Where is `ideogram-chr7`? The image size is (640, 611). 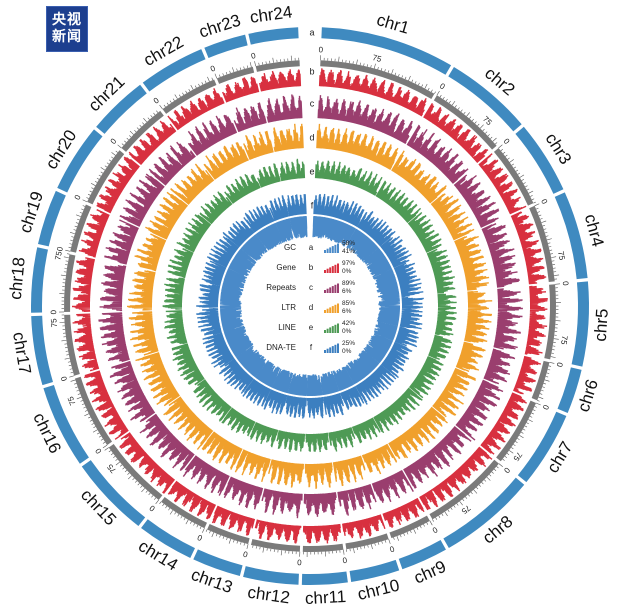 ideogram-chr7 is located at coordinates (542, 447).